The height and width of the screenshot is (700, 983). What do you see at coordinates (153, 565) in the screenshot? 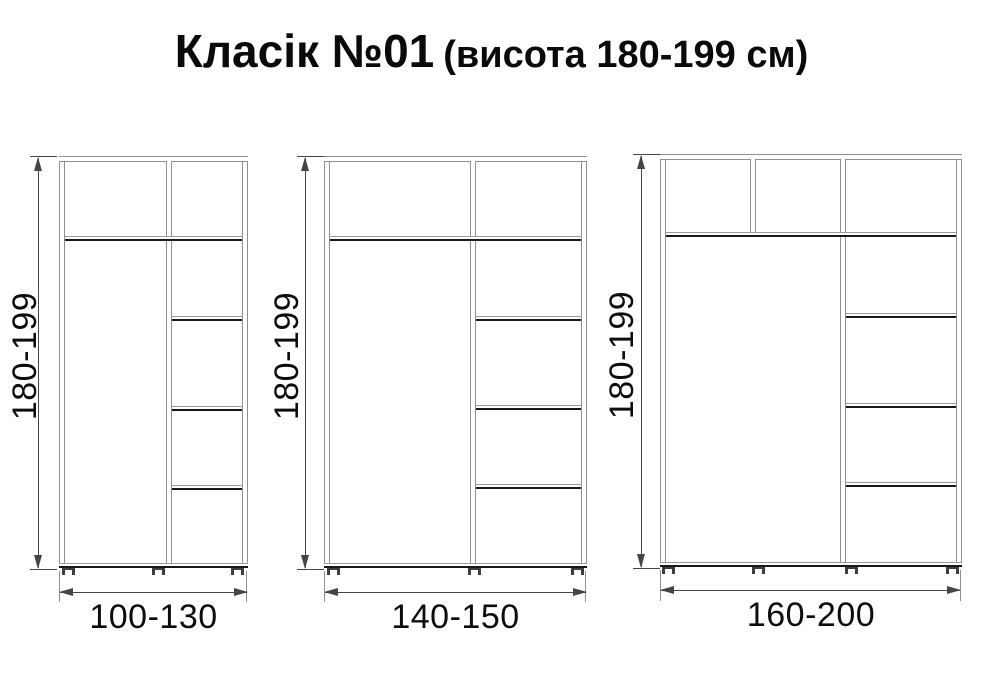
I see `wardrobe-1-bottom-panel` at bounding box center [153, 565].